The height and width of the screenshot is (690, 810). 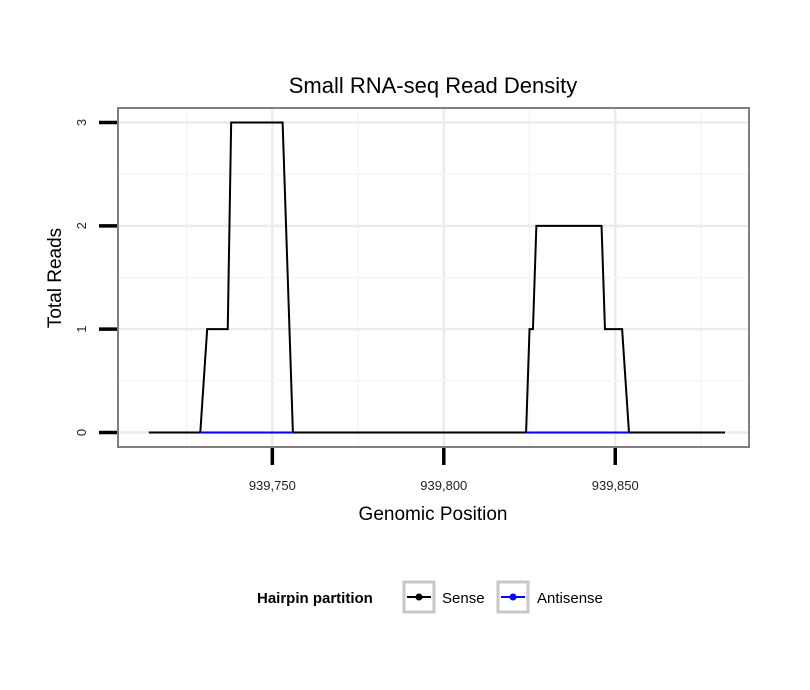 I want to click on x-tick-label: 939,850, so click(x=615, y=485).